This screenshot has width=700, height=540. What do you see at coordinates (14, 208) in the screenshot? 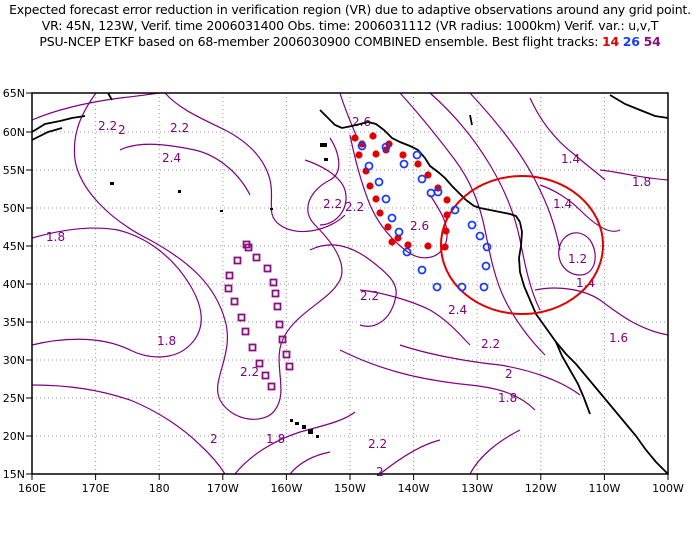
I see `lat-label: 50N` at bounding box center [14, 208].